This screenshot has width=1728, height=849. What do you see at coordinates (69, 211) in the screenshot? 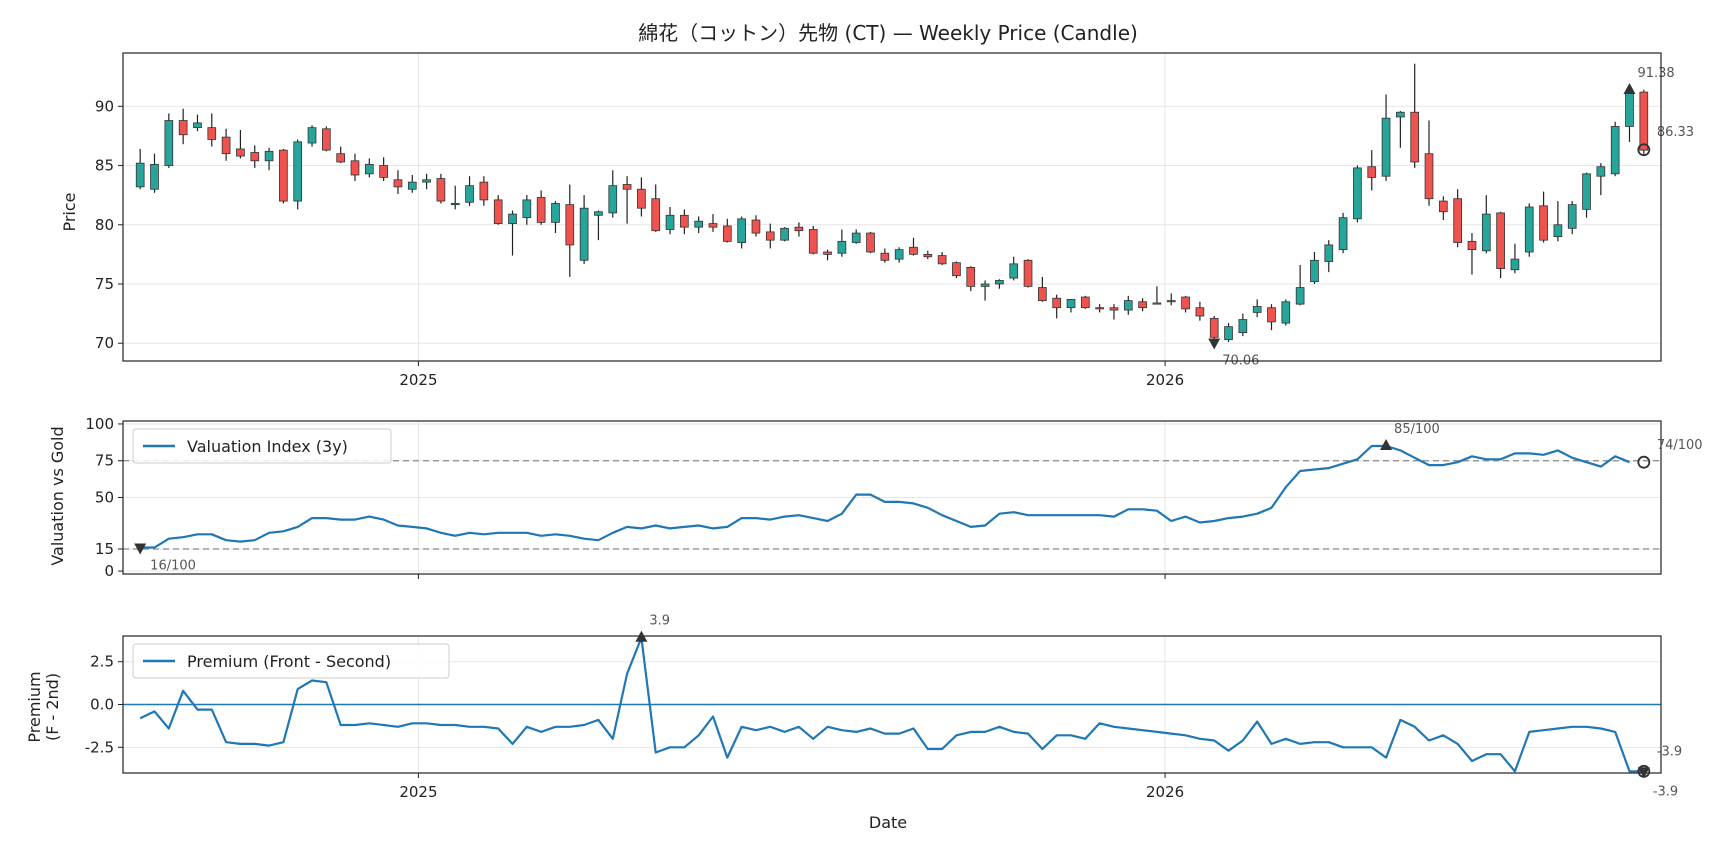
I see `price-y-axis-label: Price` at bounding box center [69, 211].